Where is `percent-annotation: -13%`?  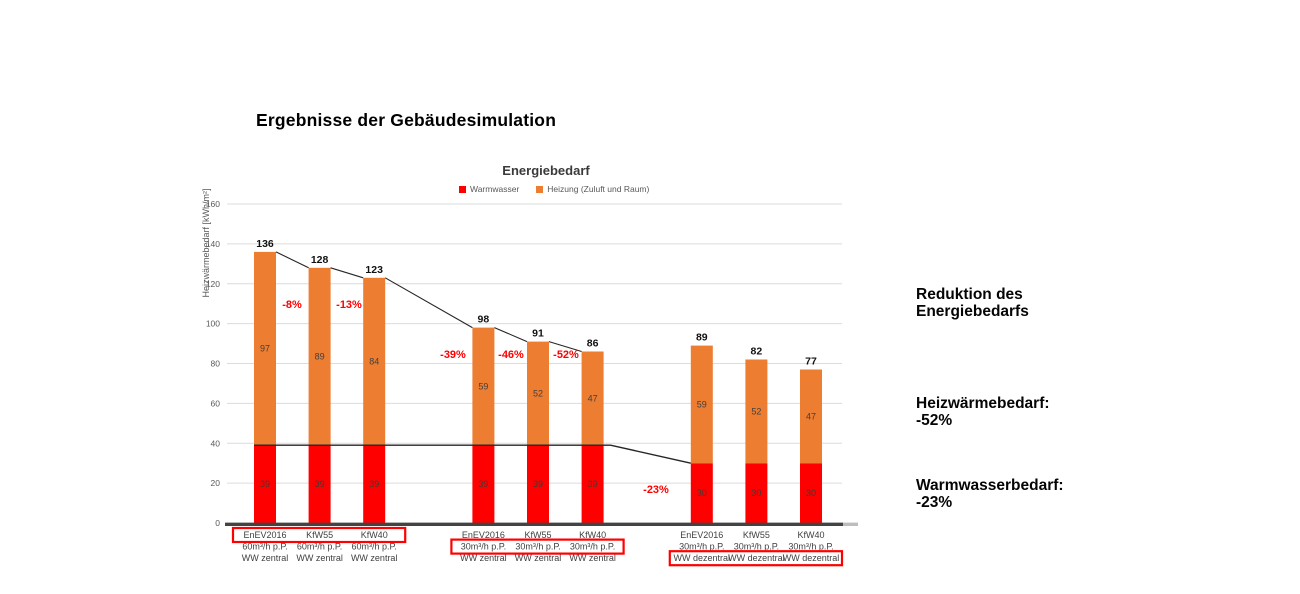
percent-annotation: -13% is located at coordinates (349, 305).